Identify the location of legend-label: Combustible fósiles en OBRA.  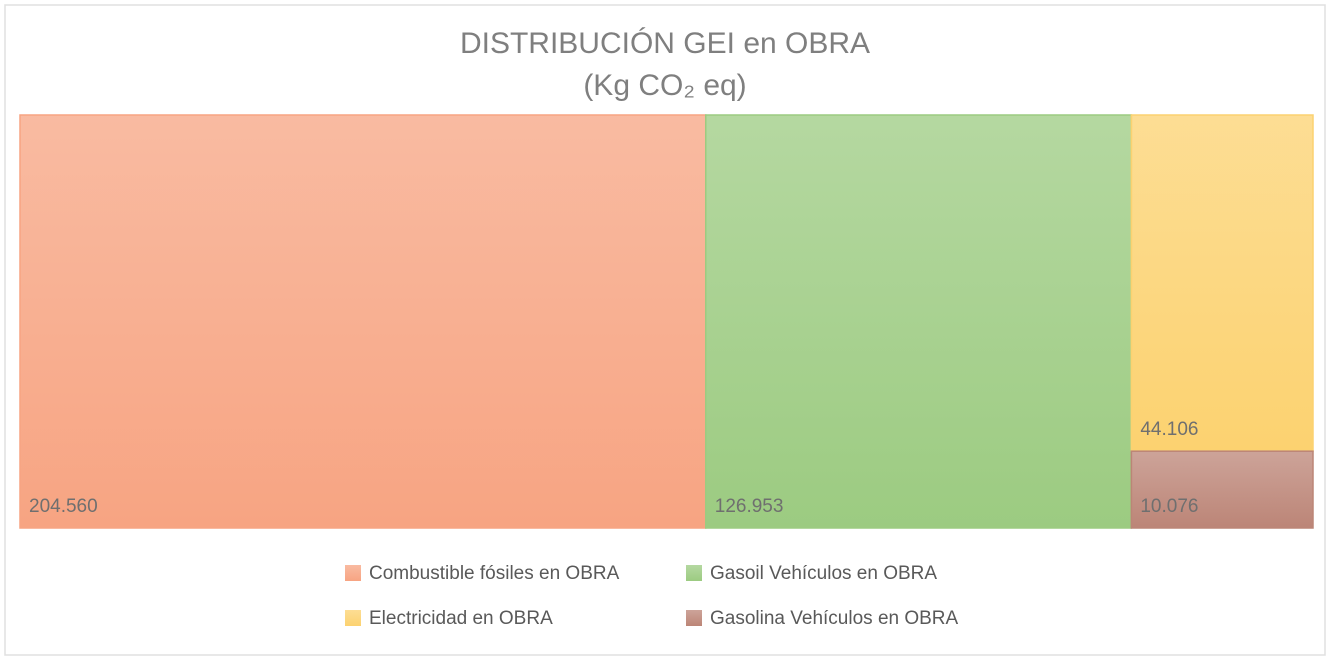
(494, 573).